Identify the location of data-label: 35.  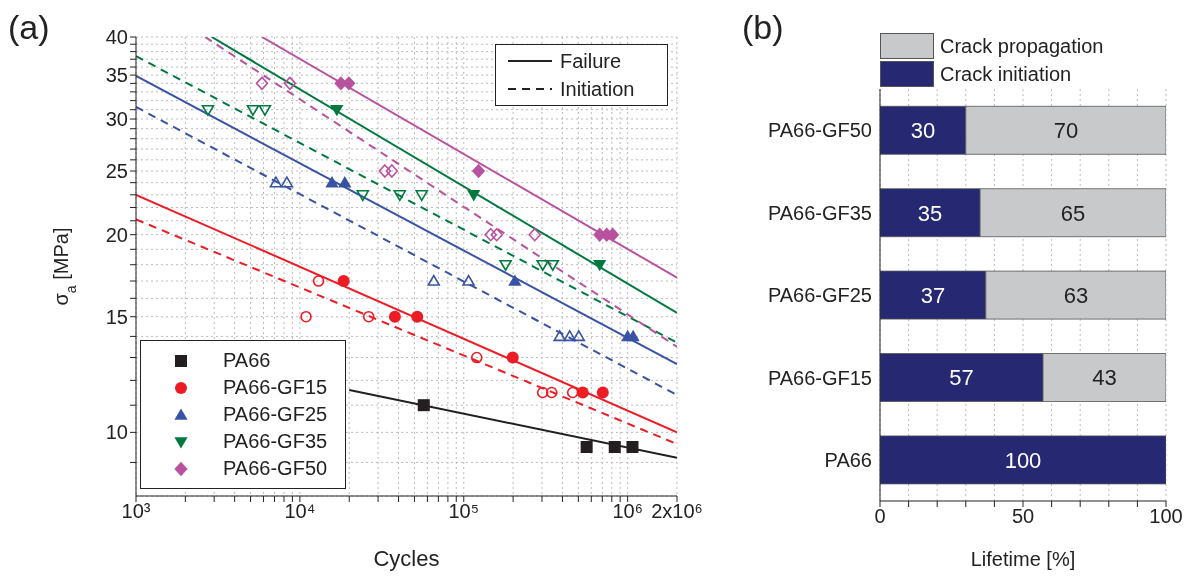
(930, 213).